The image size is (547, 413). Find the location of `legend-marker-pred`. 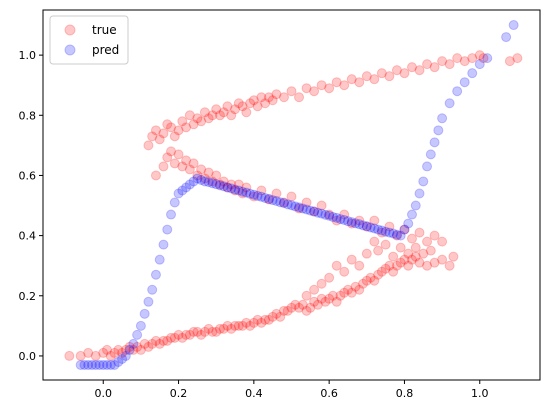

legend-marker-pred is located at coordinates (70, 50).